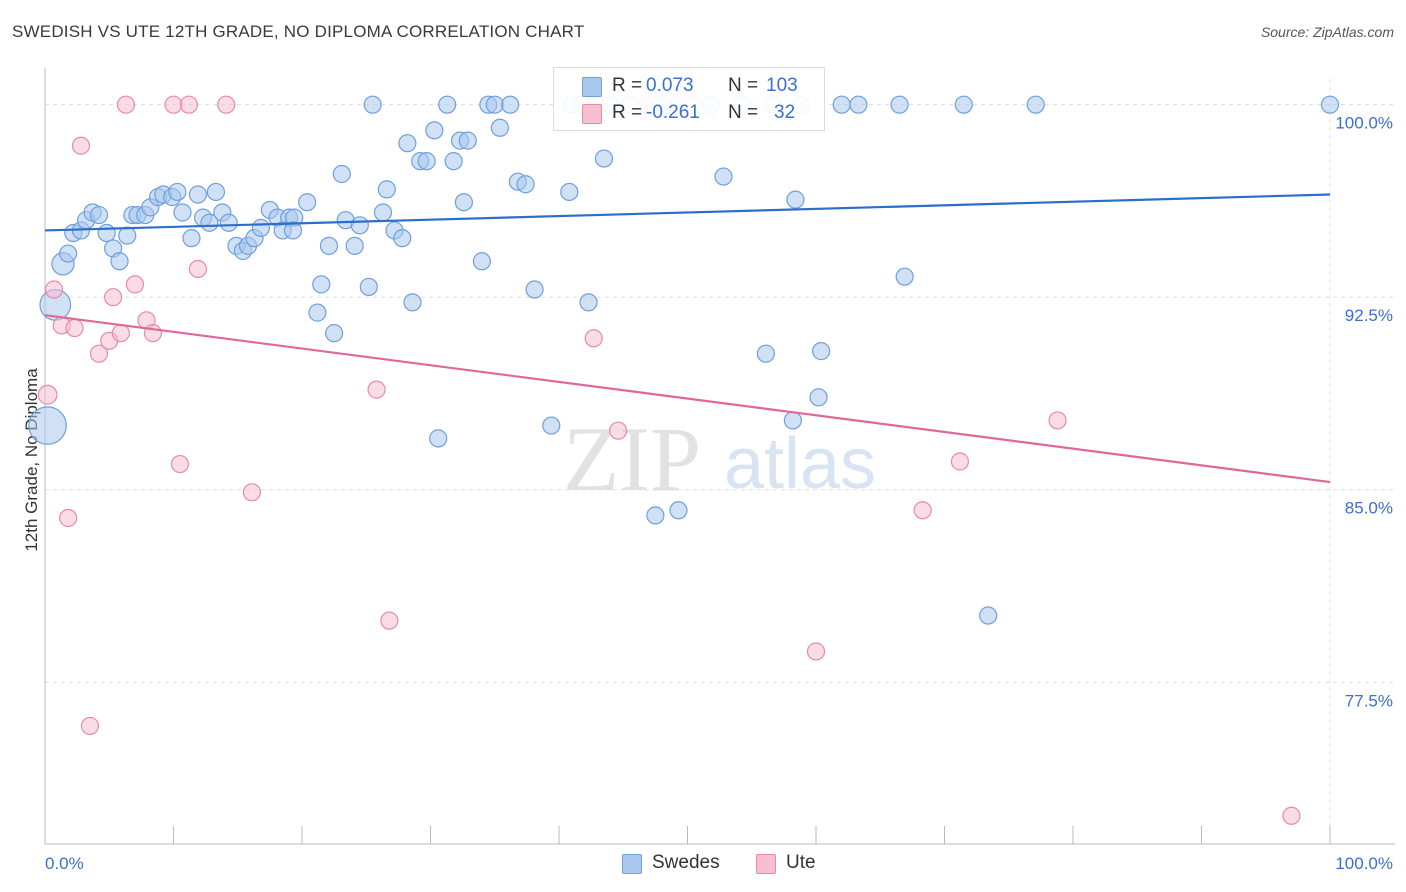  Describe the element at coordinates (64, 863) in the screenshot. I see `x-tick-label: 0.0%` at that location.